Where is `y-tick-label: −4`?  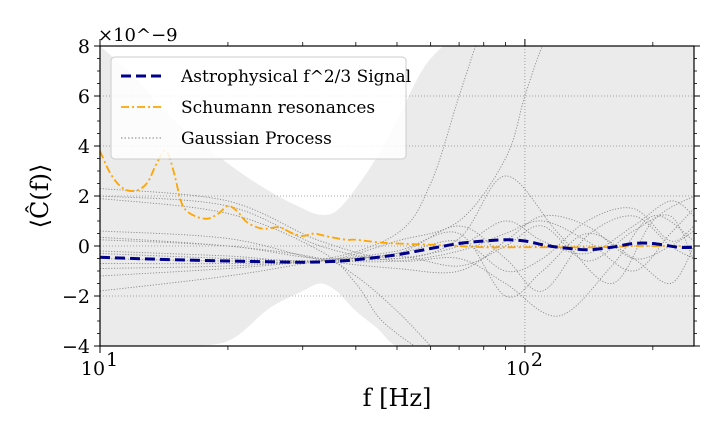
y-tick-label: −4 is located at coordinates (76, 347).